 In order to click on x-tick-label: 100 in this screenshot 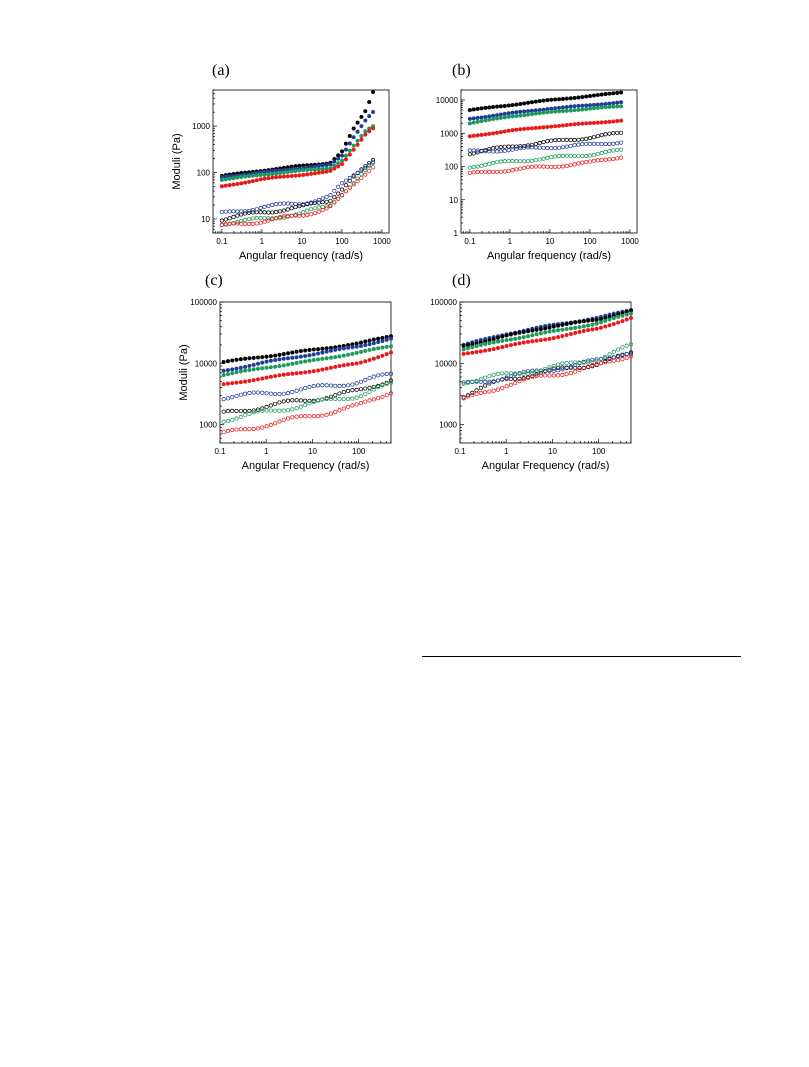, I will do `click(342, 241)`.